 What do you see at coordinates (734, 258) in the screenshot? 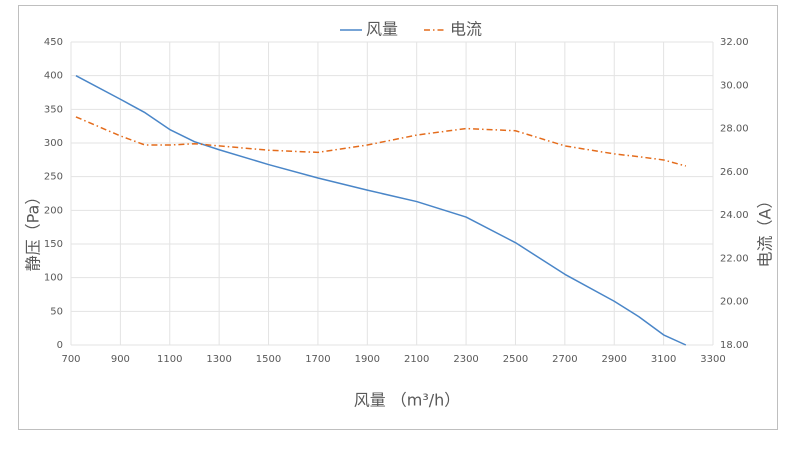
I see `y2-tick-label: 22.00` at bounding box center [734, 258].